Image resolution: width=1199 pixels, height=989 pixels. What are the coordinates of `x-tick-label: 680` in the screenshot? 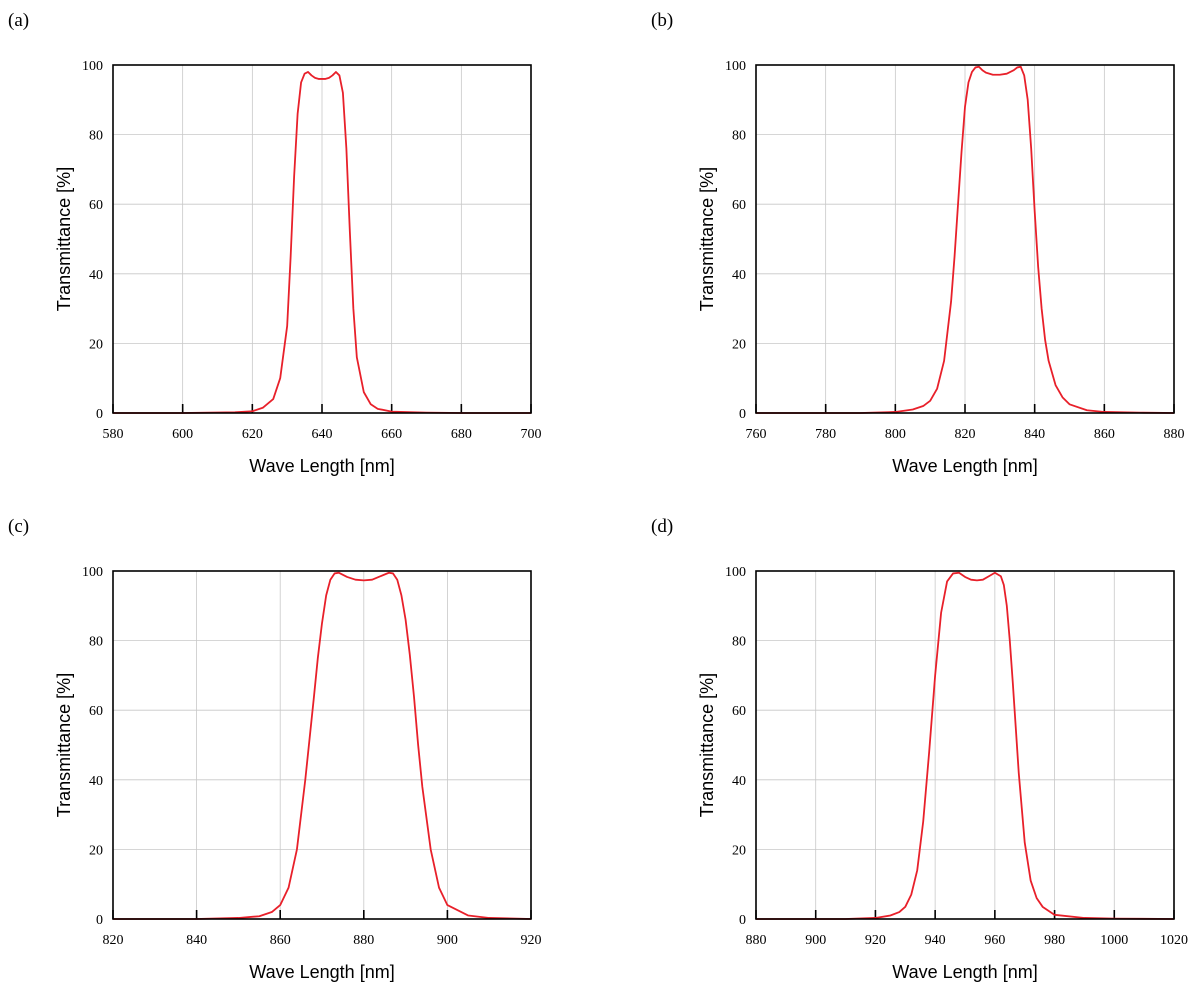 It's located at (461, 434).